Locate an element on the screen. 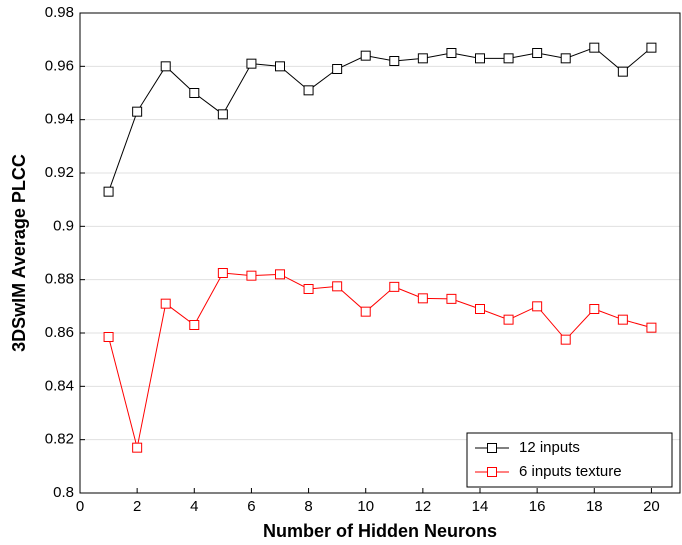 The image size is (682, 545). y-tick-label: 0.88 is located at coordinates (59, 279).